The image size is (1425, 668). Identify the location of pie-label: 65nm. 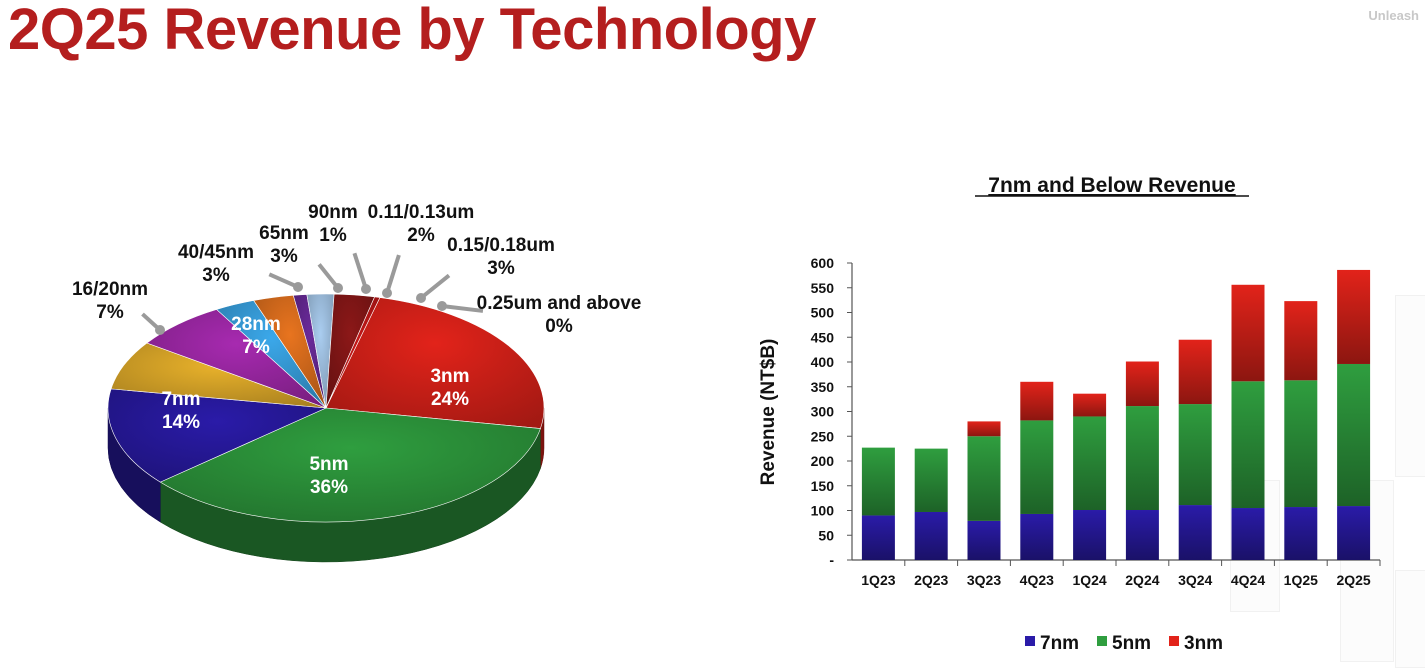
(284, 233).